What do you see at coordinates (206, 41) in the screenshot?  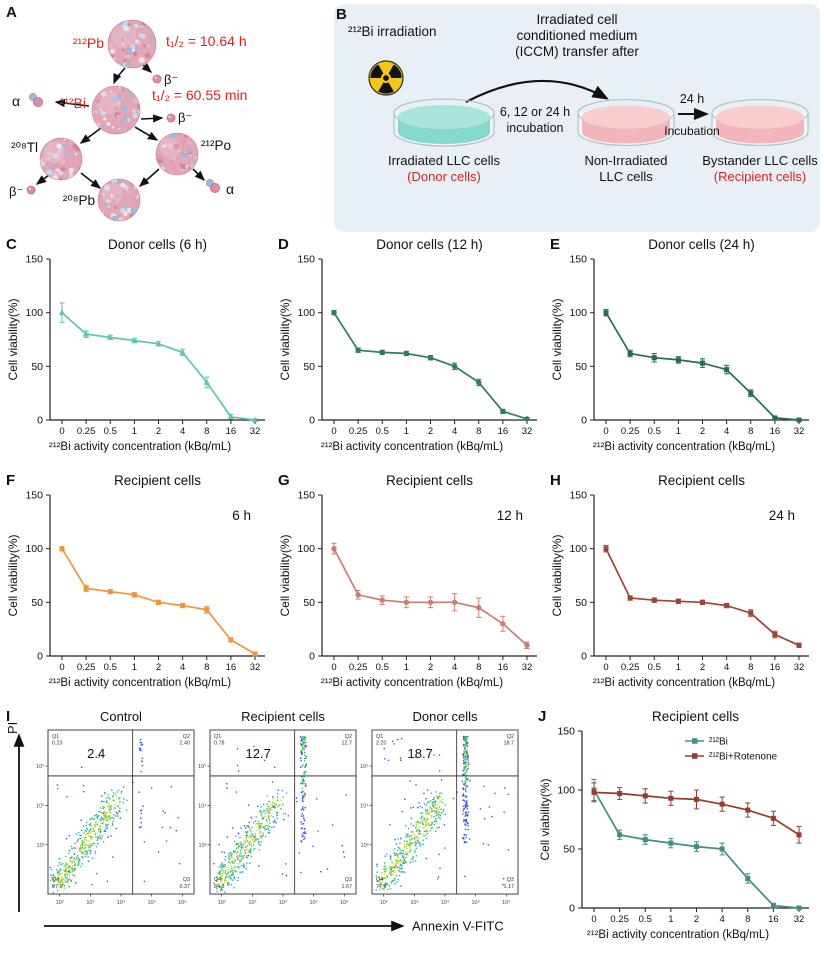 I see `pb212-half-life: t₁/₂ = 10.64 h` at bounding box center [206, 41].